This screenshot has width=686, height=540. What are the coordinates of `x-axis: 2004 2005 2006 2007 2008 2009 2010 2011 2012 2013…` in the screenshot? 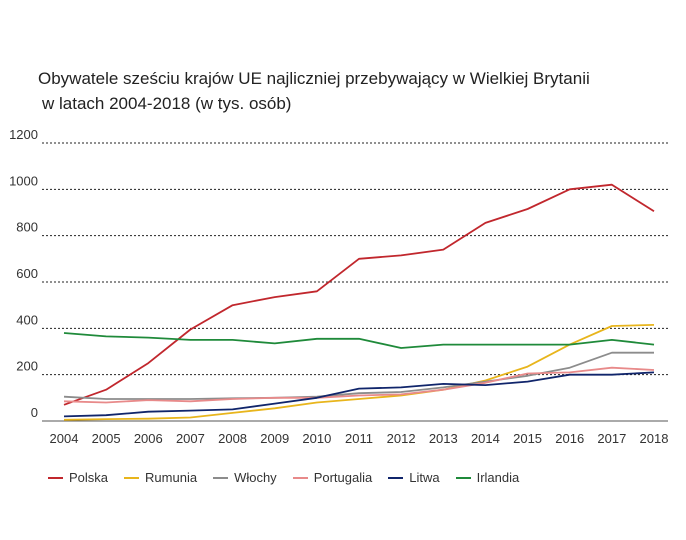 It's located at (359, 438).